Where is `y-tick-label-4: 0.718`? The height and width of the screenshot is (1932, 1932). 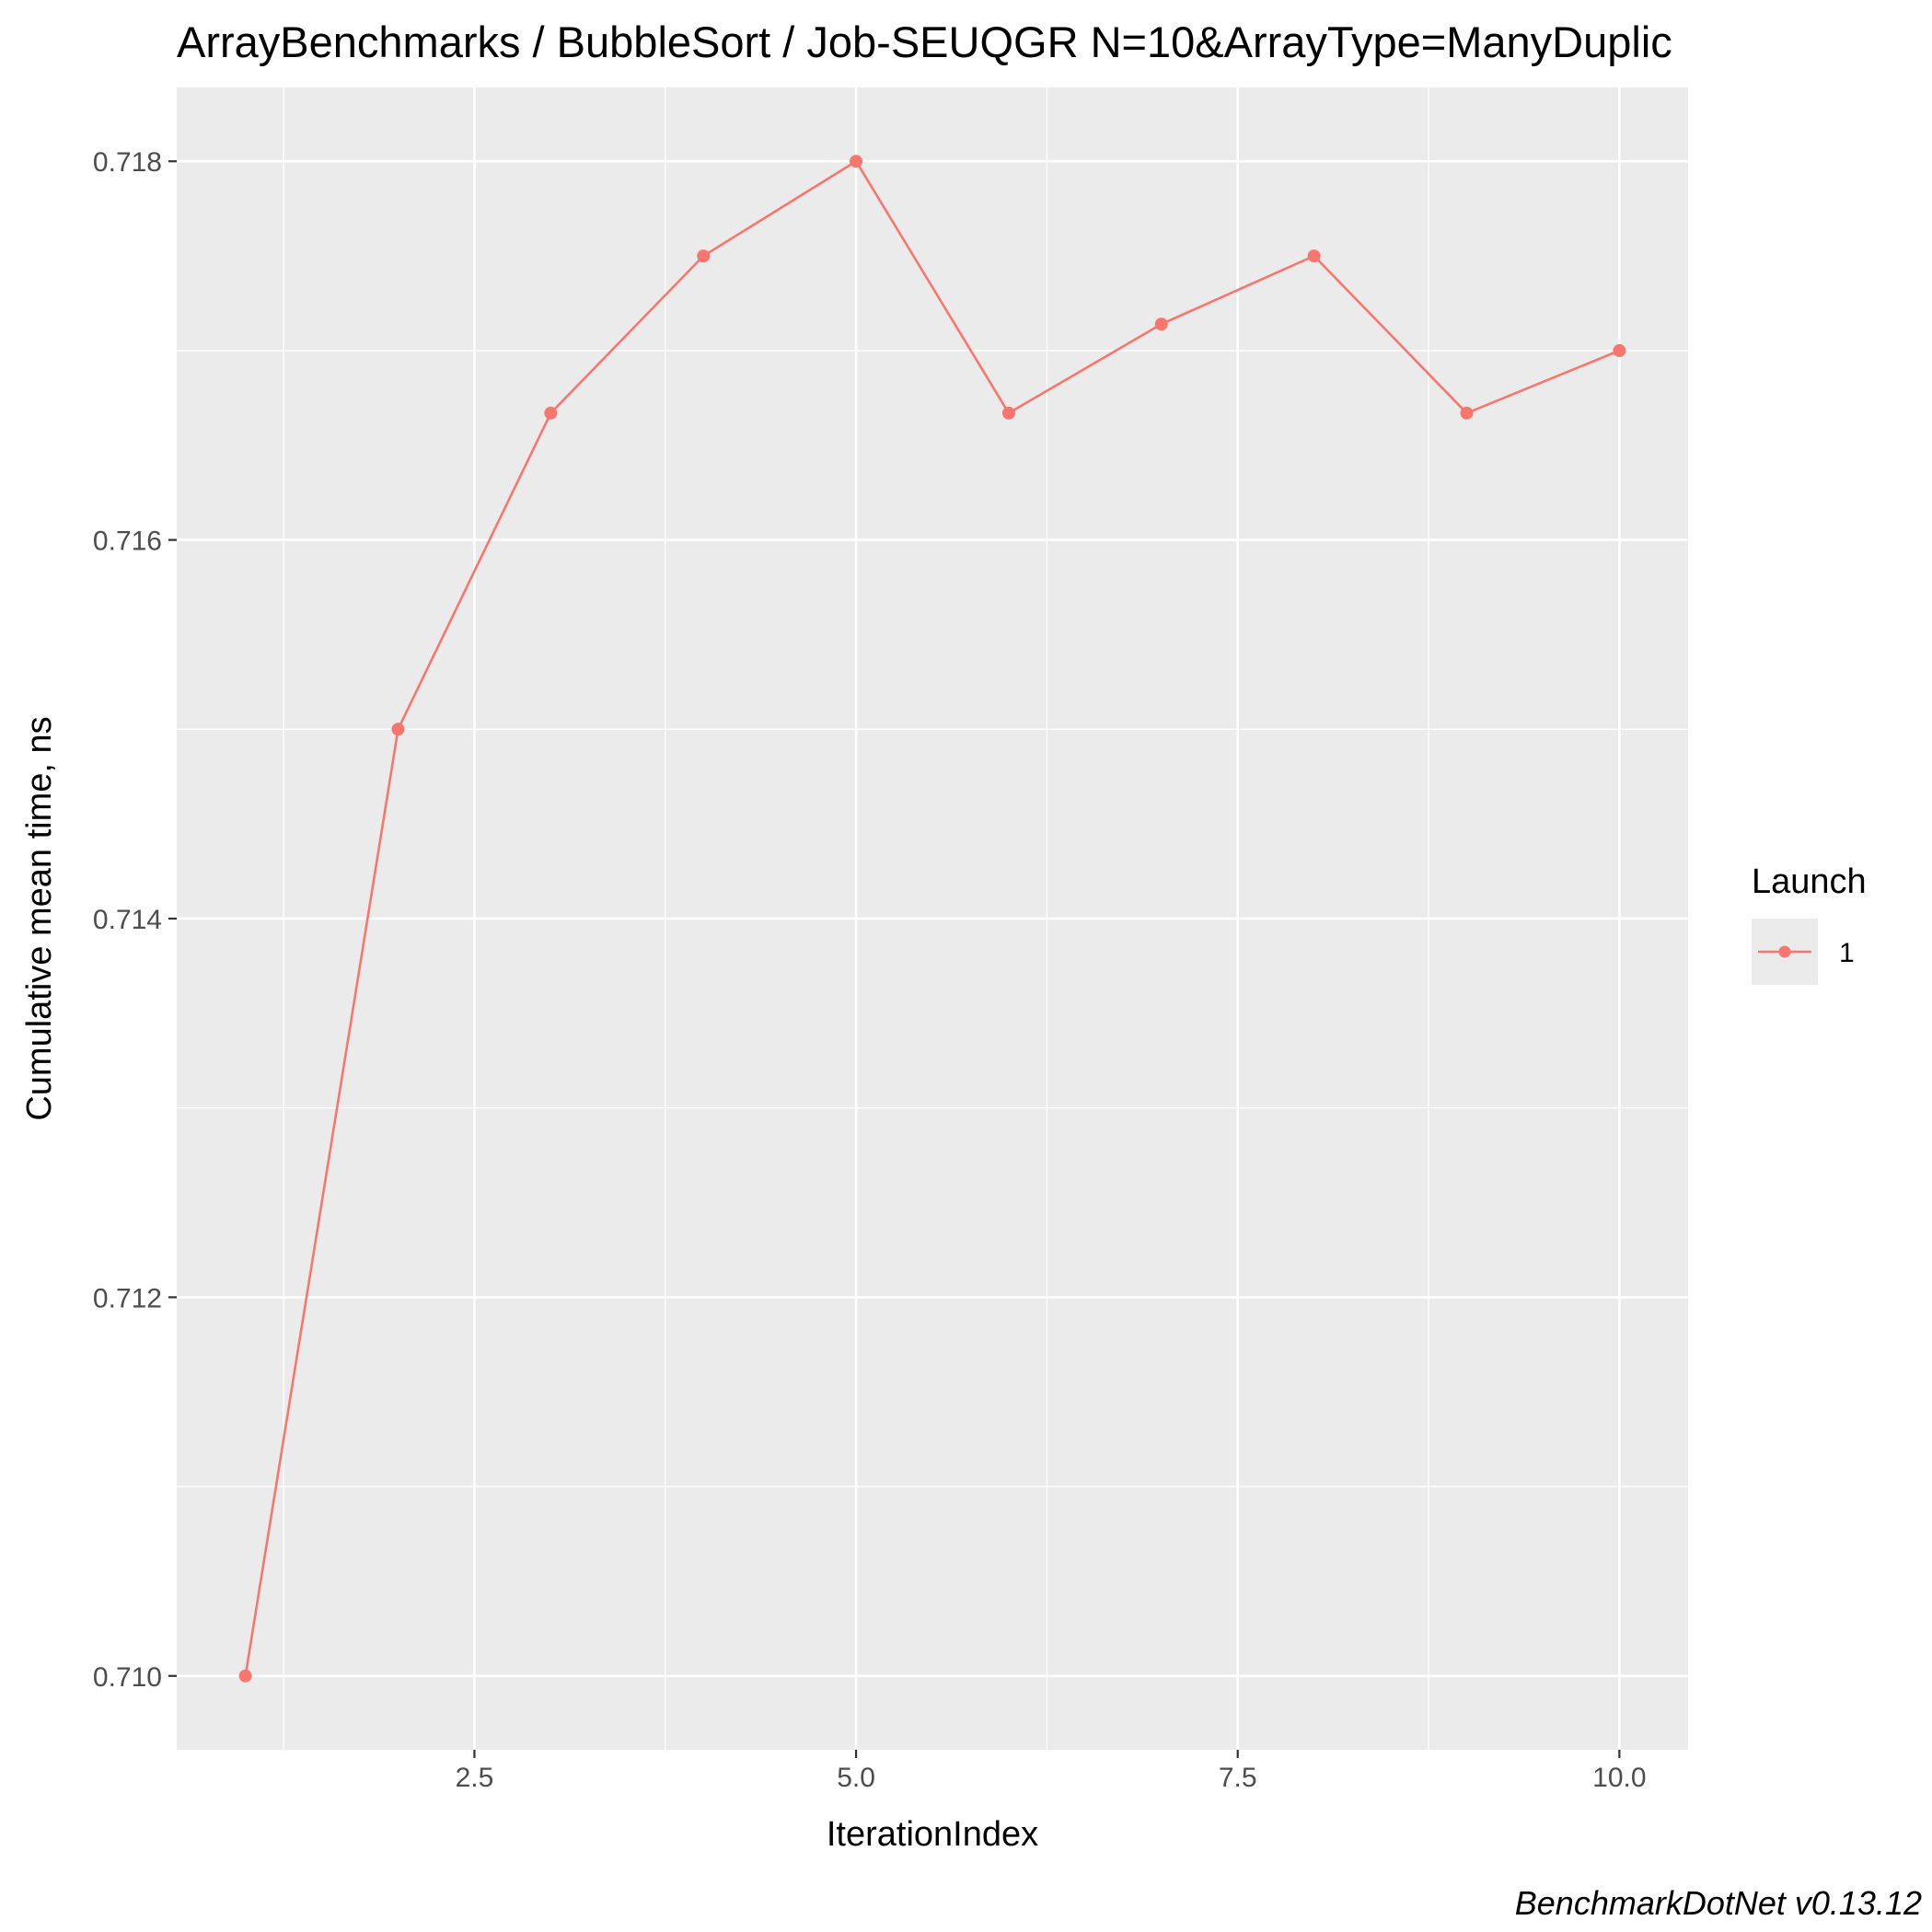
y-tick-label-4: 0.718 is located at coordinates (127, 163).